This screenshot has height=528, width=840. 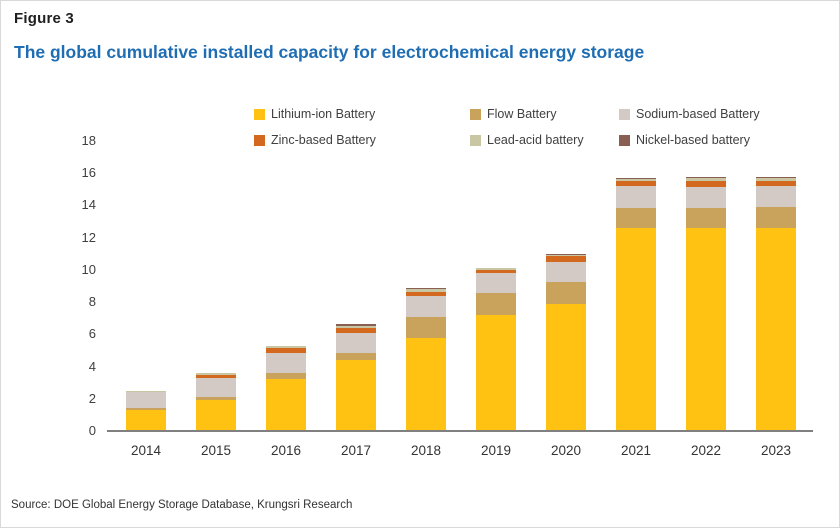 What do you see at coordinates (636, 450) in the screenshot?
I see `x-tick-label: 2021` at bounding box center [636, 450].